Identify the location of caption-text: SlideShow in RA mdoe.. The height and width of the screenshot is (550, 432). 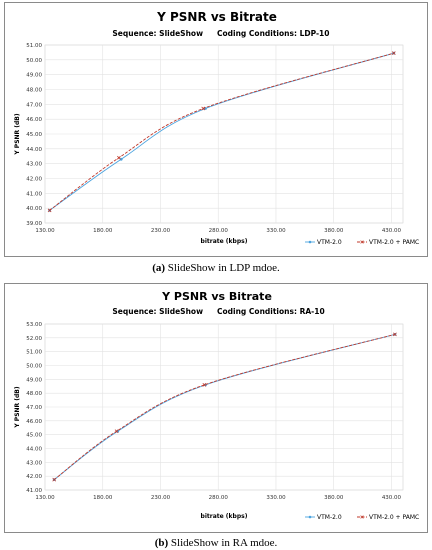
(223, 543).